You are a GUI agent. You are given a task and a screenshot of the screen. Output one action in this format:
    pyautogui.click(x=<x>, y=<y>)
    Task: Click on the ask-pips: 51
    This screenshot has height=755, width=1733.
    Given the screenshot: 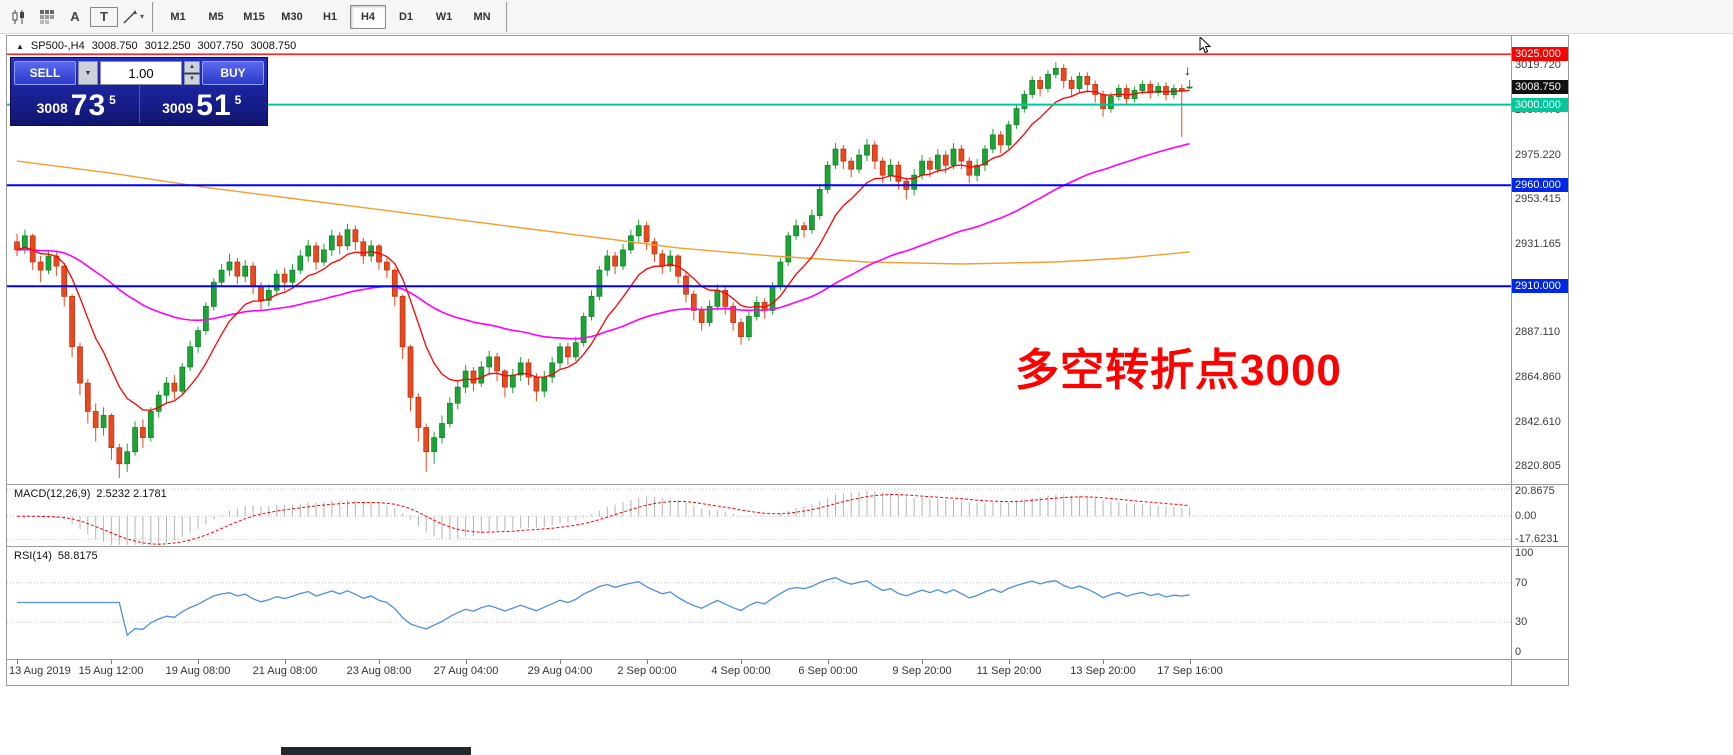 What is the action you would take?
    pyautogui.click(x=214, y=105)
    